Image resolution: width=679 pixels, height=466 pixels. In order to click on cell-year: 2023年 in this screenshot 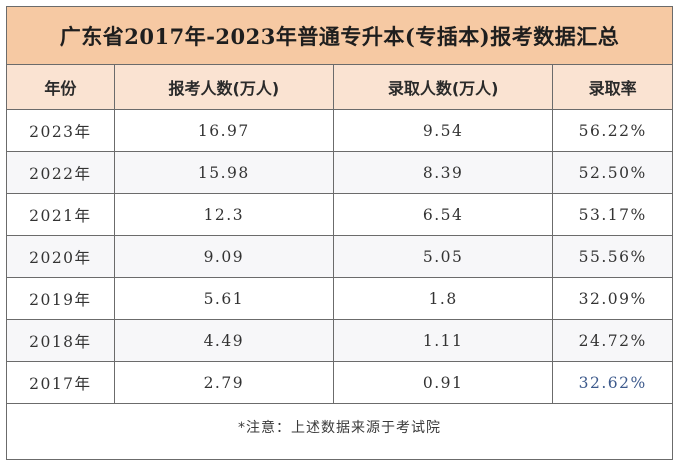, I will do `click(61, 130)`.